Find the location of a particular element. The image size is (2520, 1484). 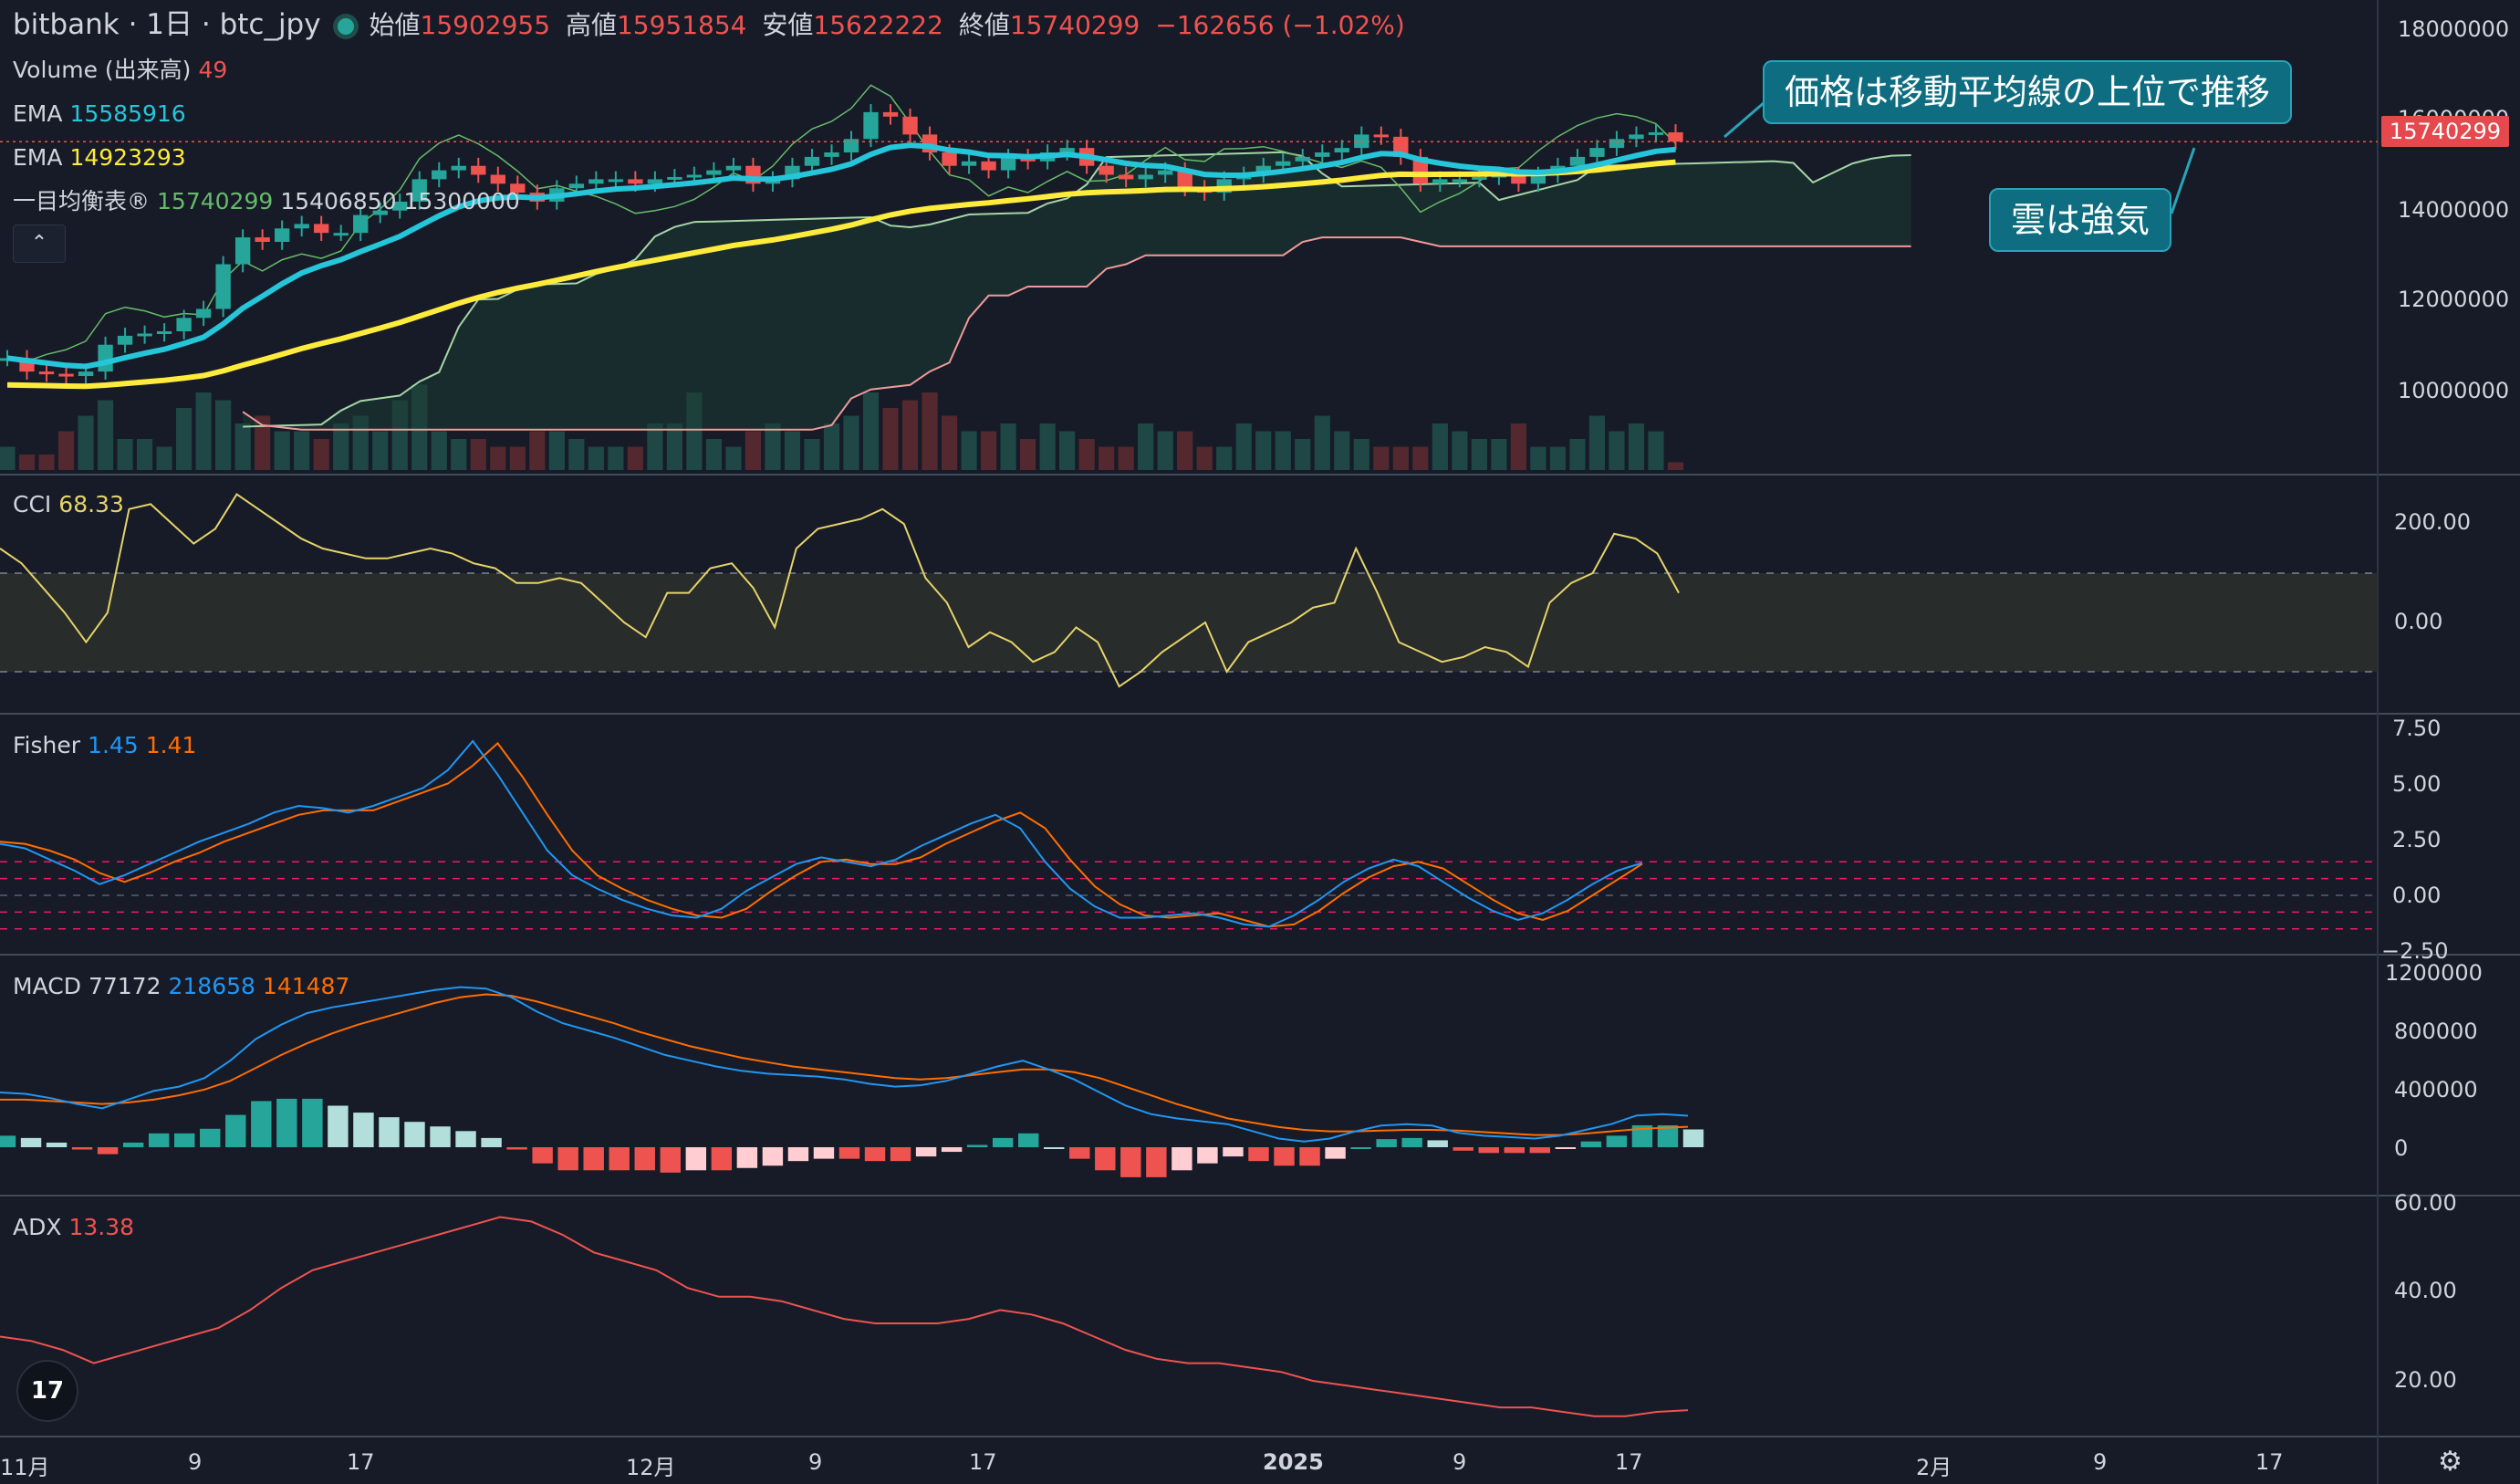

ema-fast-legend: EMA 15585916 is located at coordinates (103, 114).